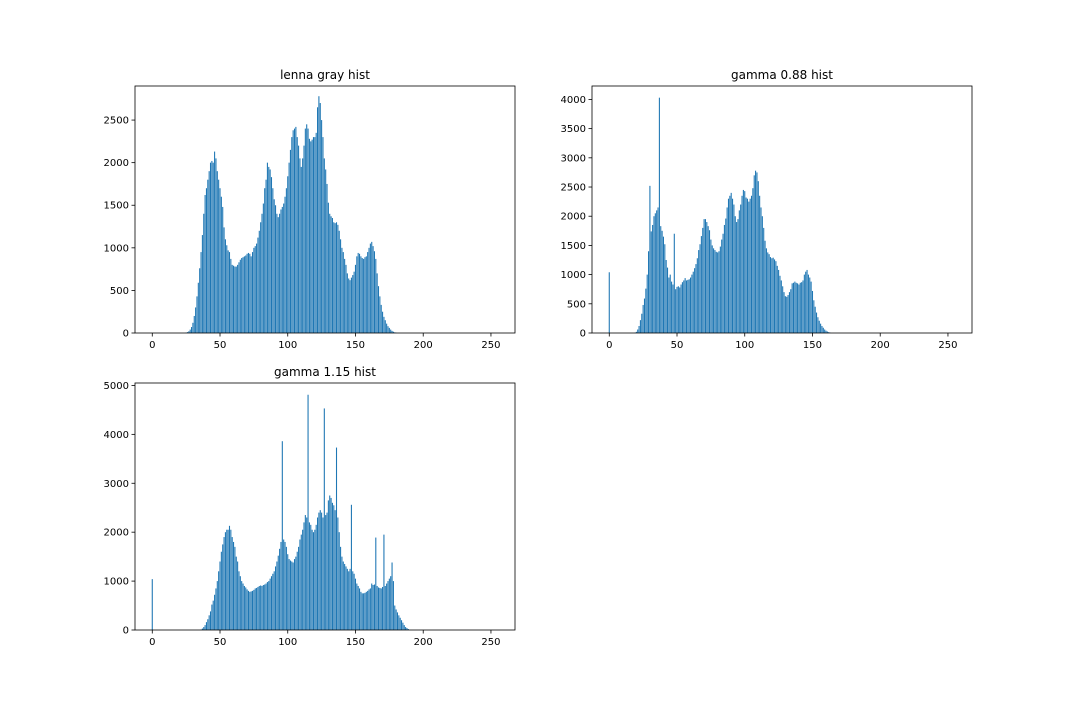 The height and width of the screenshot is (720, 1080). Describe the element at coordinates (423, 345) in the screenshot. I see `x-tick-label: 200` at that location.